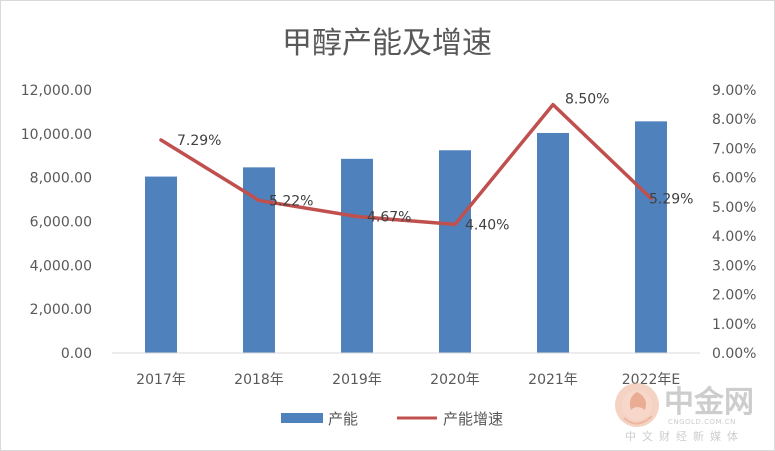 Image resolution: width=775 pixels, height=451 pixels. What do you see at coordinates (651, 380) in the screenshot?
I see `x-axis-tick-label: 2022年E` at bounding box center [651, 380].